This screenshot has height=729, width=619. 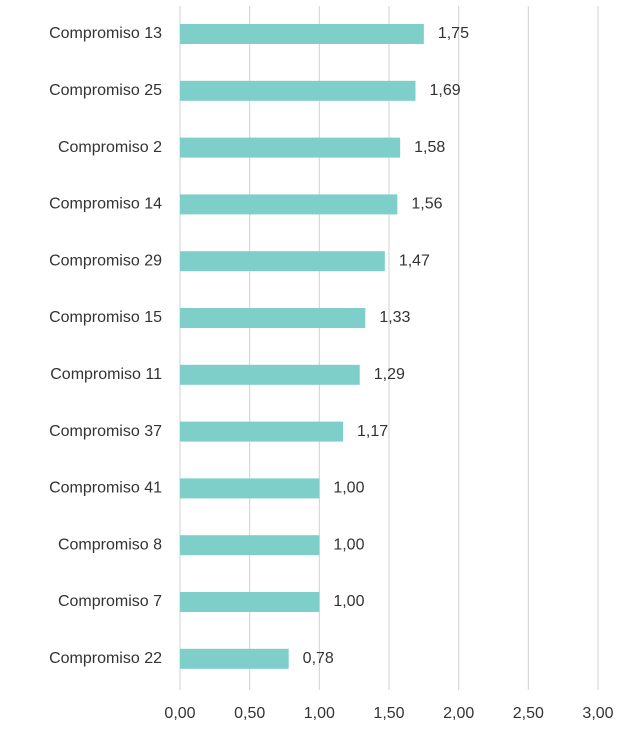 I want to click on x-tick-label: 2,50, so click(x=528, y=713).